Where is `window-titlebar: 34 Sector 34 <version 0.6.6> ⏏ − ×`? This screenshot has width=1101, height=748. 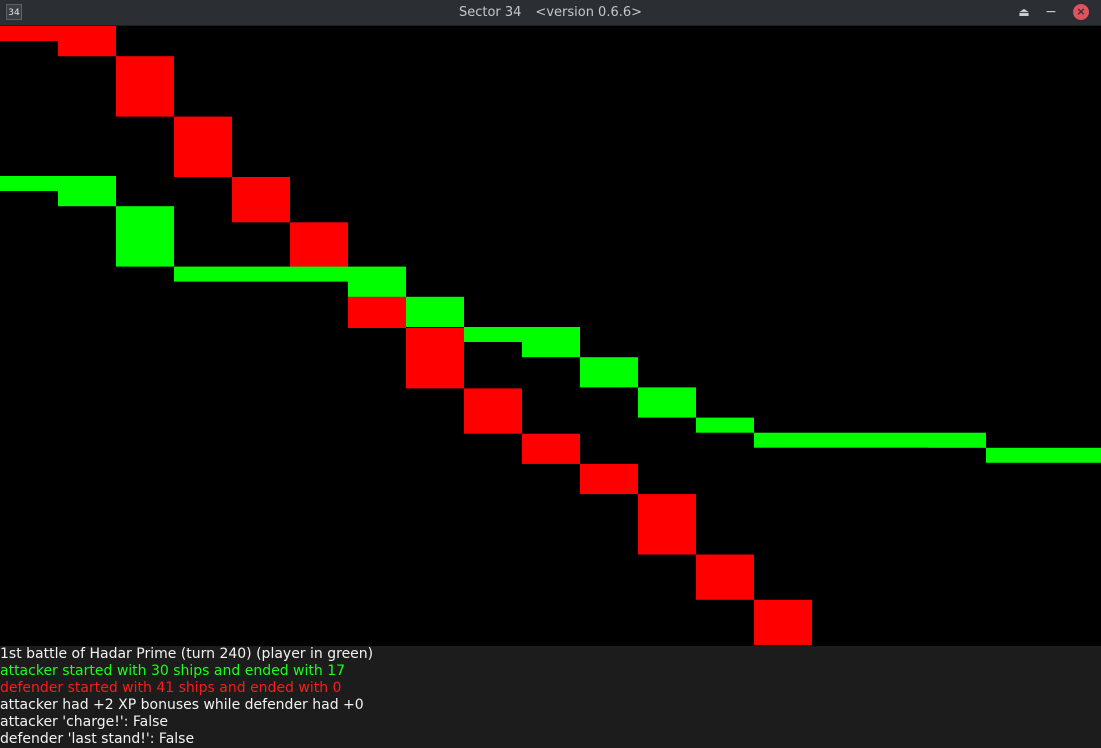
window-titlebar: 34 Sector 34 <version 0.6.6> ⏏ − × is located at coordinates (550, 13).